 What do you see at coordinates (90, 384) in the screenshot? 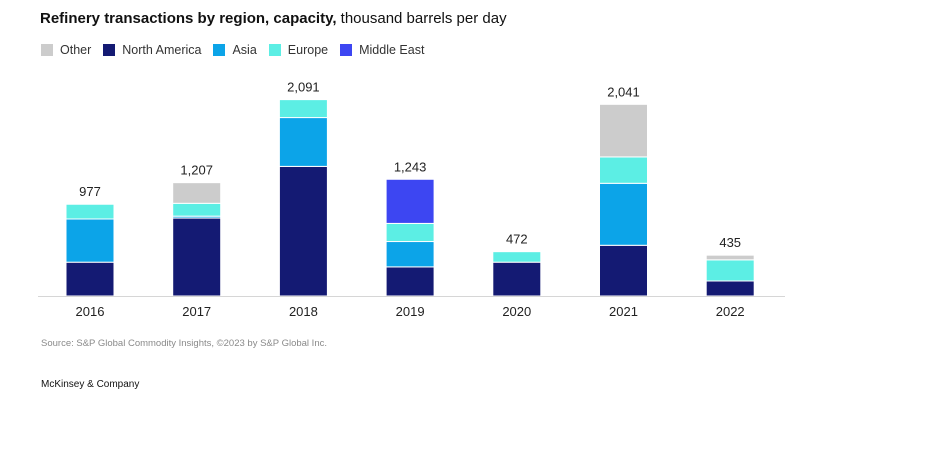
I see `brand-footer: McKinsey & Company` at bounding box center [90, 384].